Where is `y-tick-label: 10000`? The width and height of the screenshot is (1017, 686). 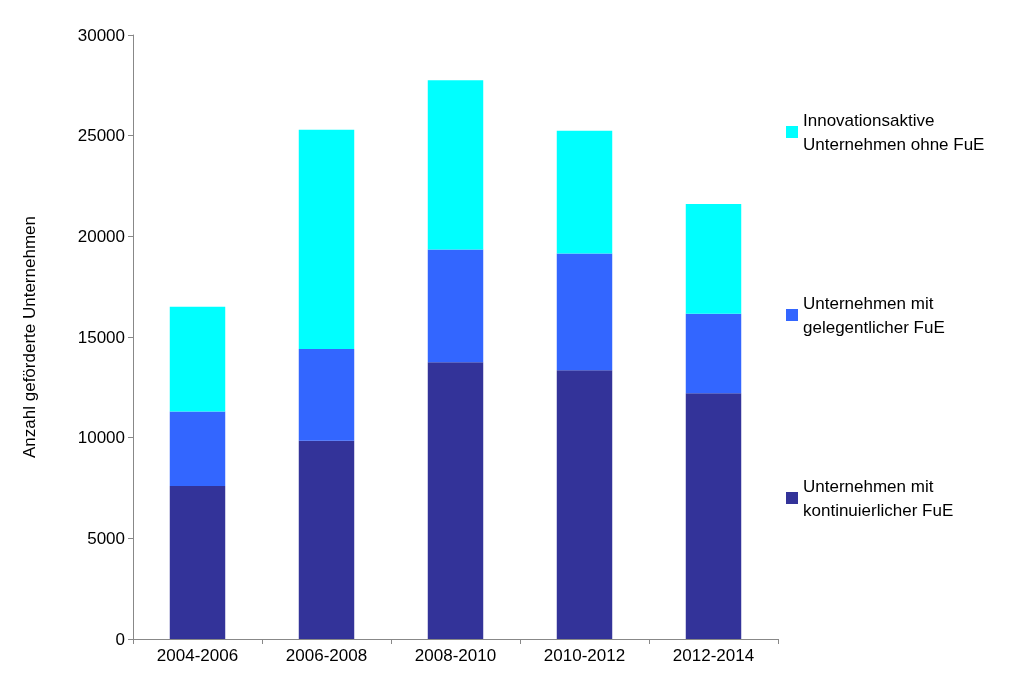 y-tick-label: 10000 is located at coordinates (101, 438).